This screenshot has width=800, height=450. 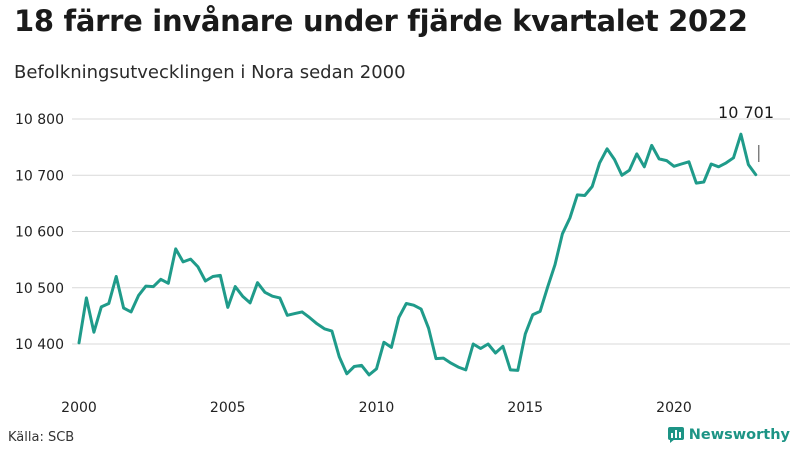 I want to click on source-note: Källa: SCB, so click(x=41, y=437).